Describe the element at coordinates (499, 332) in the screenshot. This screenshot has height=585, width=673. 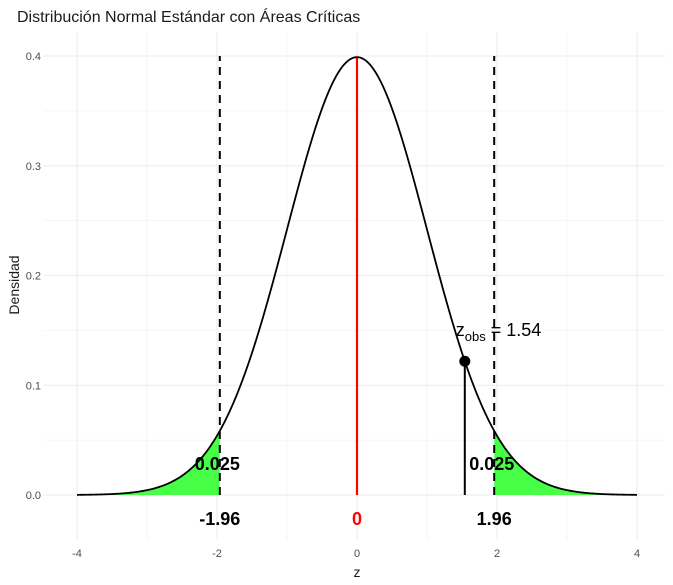
I see `observed-z-label: zobs = 1.54` at that location.